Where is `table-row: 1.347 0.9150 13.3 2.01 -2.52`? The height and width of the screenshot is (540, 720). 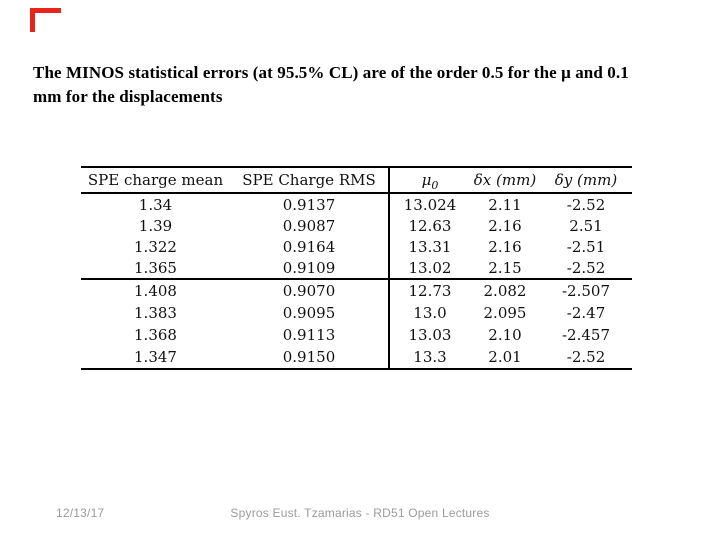
table-row: 1.347 0.9150 13.3 2.01 -2.52 is located at coordinates (356, 357).